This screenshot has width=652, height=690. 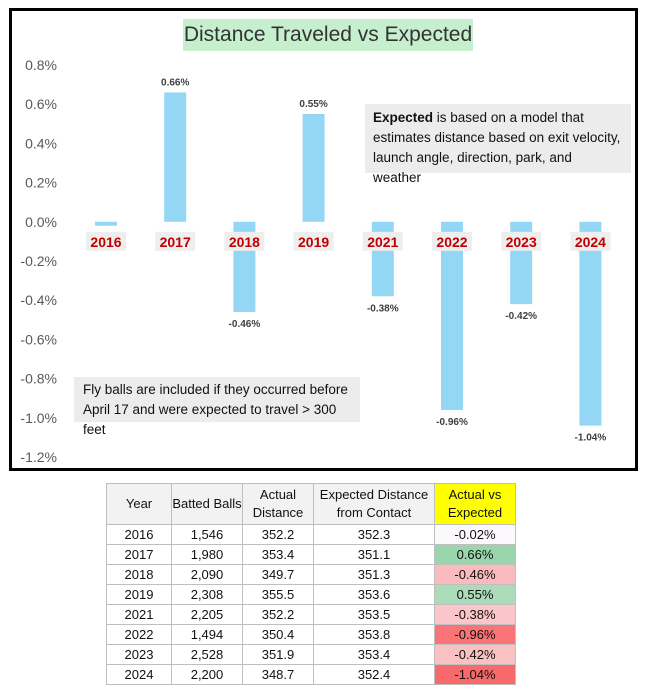 I want to click on y-tick-label: -0.4%, so click(x=38, y=300).